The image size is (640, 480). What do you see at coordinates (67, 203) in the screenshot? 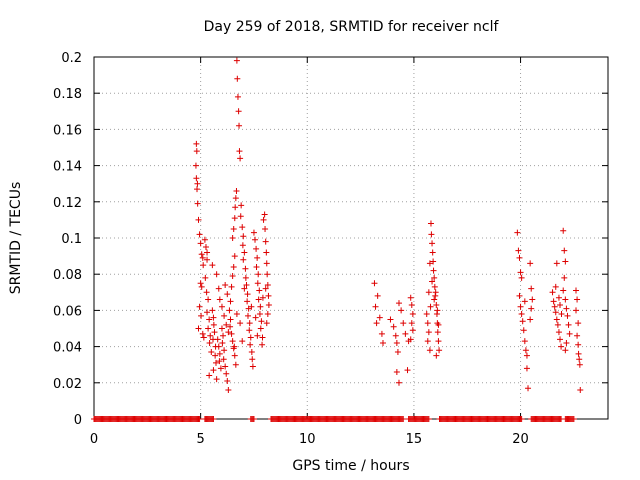
I see `y-tick-label: 0.12` at bounding box center [67, 203].